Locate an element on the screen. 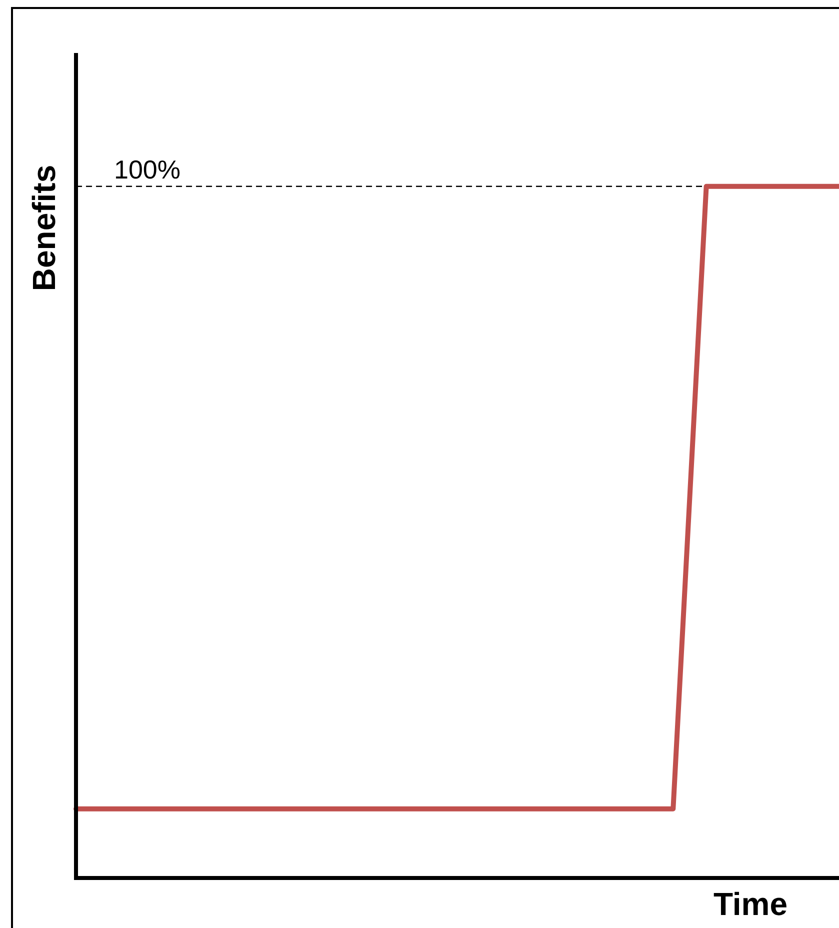 This screenshot has width=839, height=928. y-axis-title: Benefits is located at coordinates (44, 228).